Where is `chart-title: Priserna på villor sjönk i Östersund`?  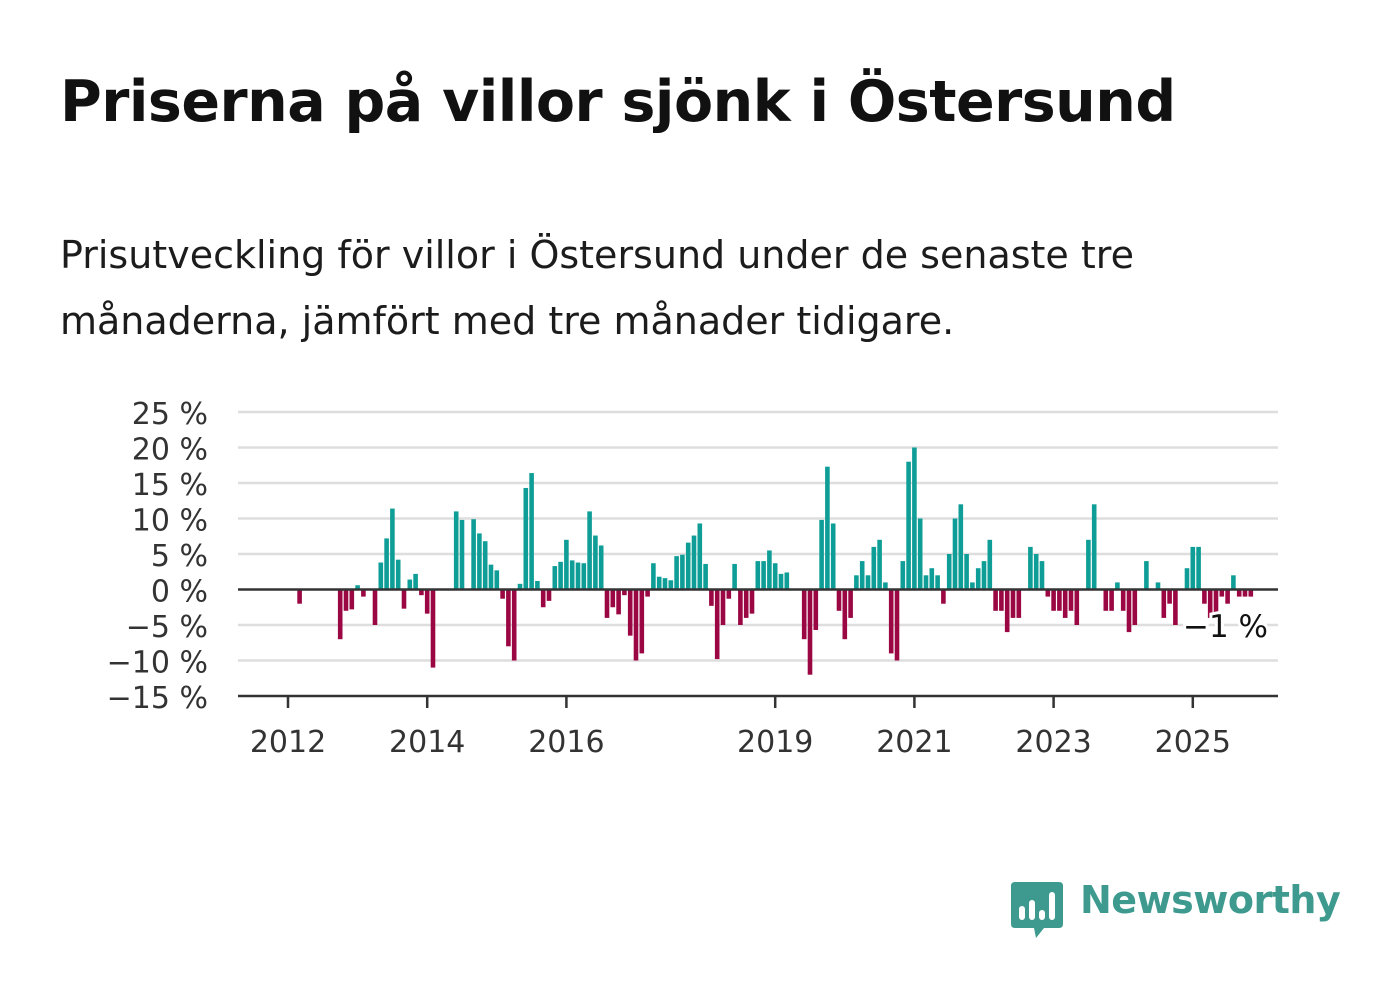 chart-title: Priserna på villor sjönk i Östersund is located at coordinates (618, 102).